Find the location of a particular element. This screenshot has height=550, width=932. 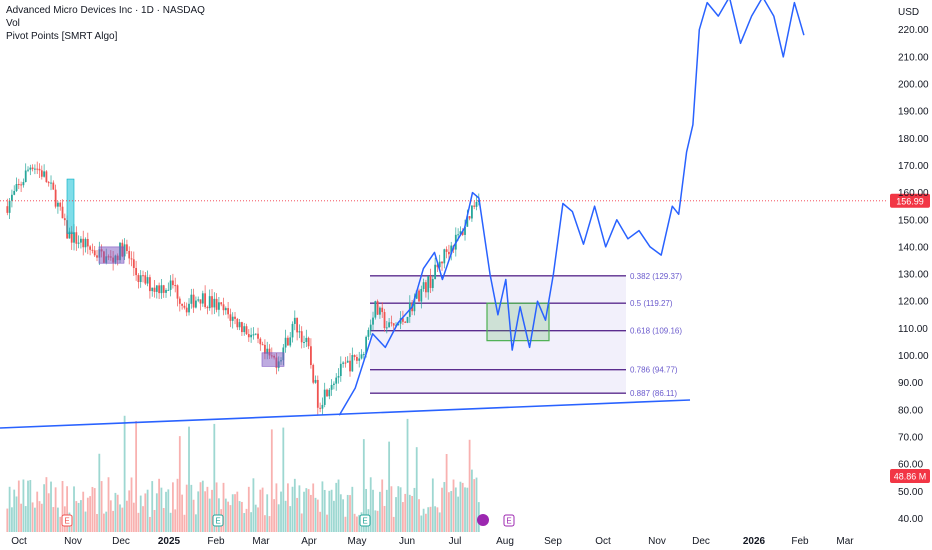

current-price-badge is located at coordinates (910, 200).